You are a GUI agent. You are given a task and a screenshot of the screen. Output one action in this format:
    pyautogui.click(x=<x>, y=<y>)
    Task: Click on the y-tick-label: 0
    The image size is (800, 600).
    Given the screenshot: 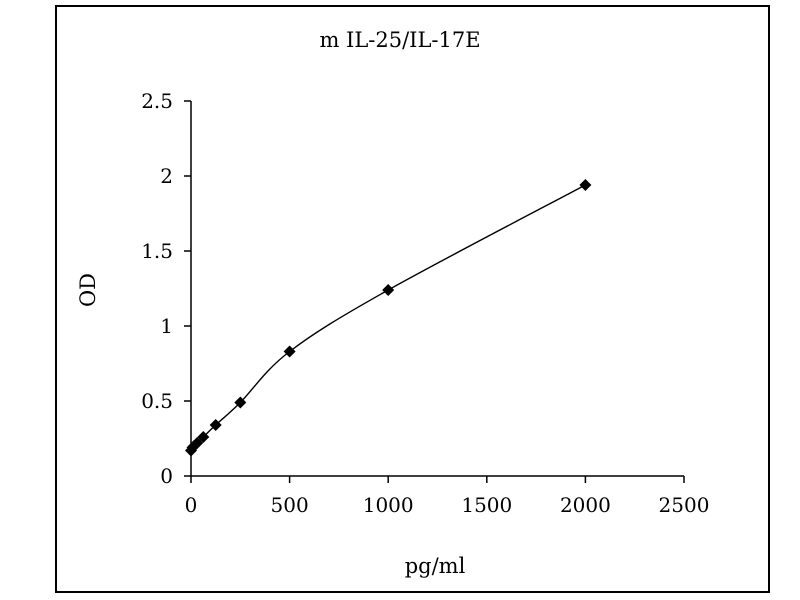 What is the action you would take?
    pyautogui.click(x=166, y=476)
    